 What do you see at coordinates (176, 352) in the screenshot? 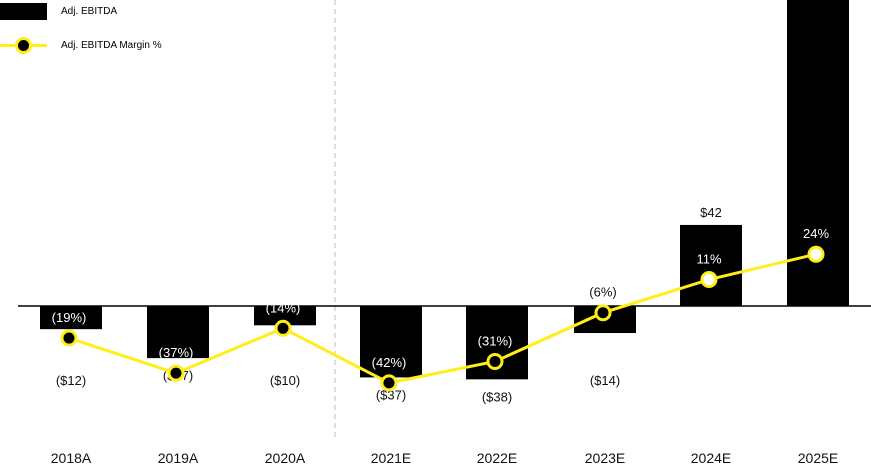
I see `margin-value-label: (37%)` at bounding box center [176, 352].